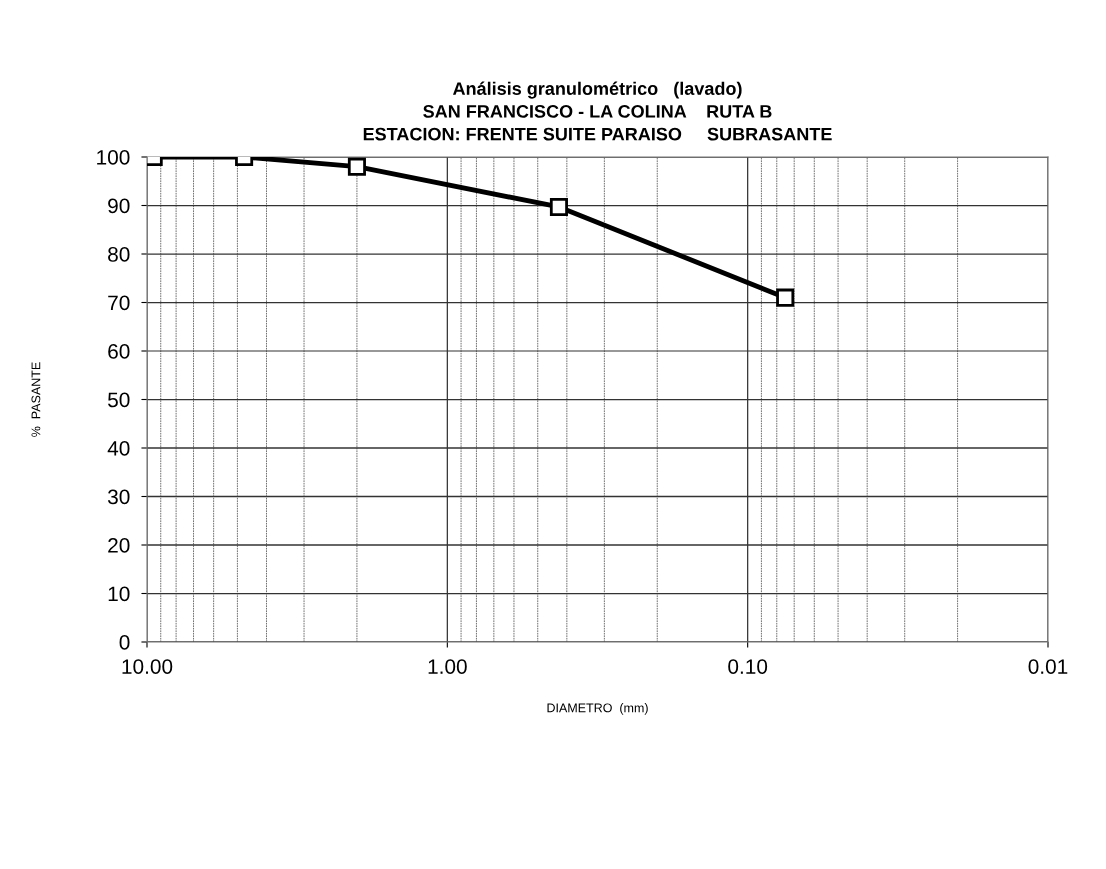  Describe the element at coordinates (597, 709) in the screenshot. I see `x-axis-title: DIAMETRO (mm)` at that location.